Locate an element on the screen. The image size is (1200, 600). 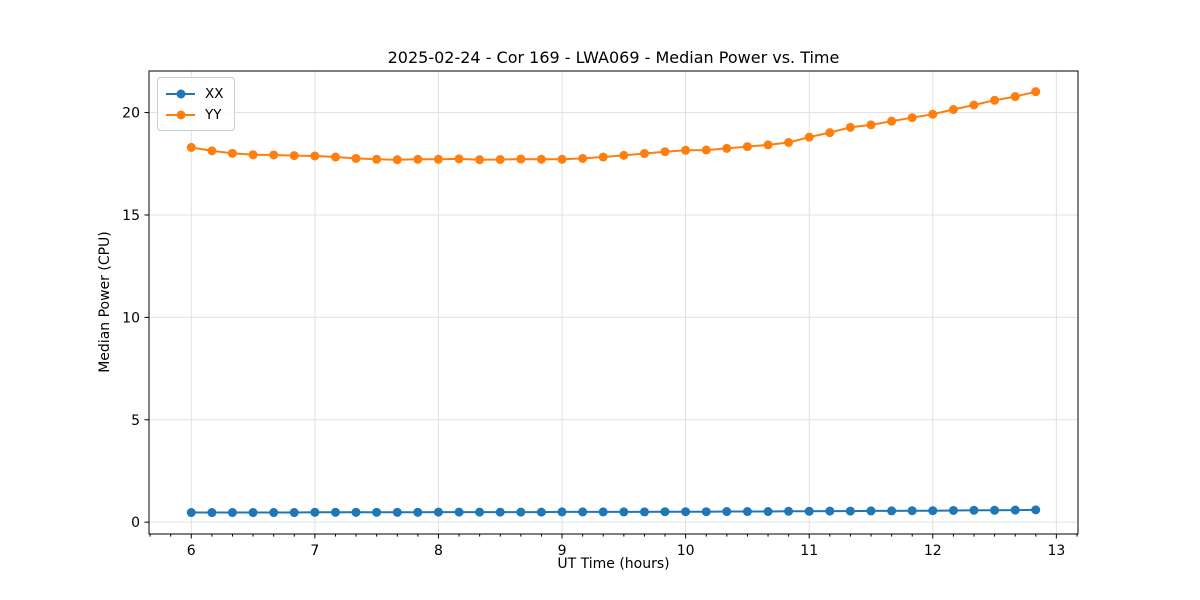
x-tick-label: 7 is located at coordinates (314, 551).